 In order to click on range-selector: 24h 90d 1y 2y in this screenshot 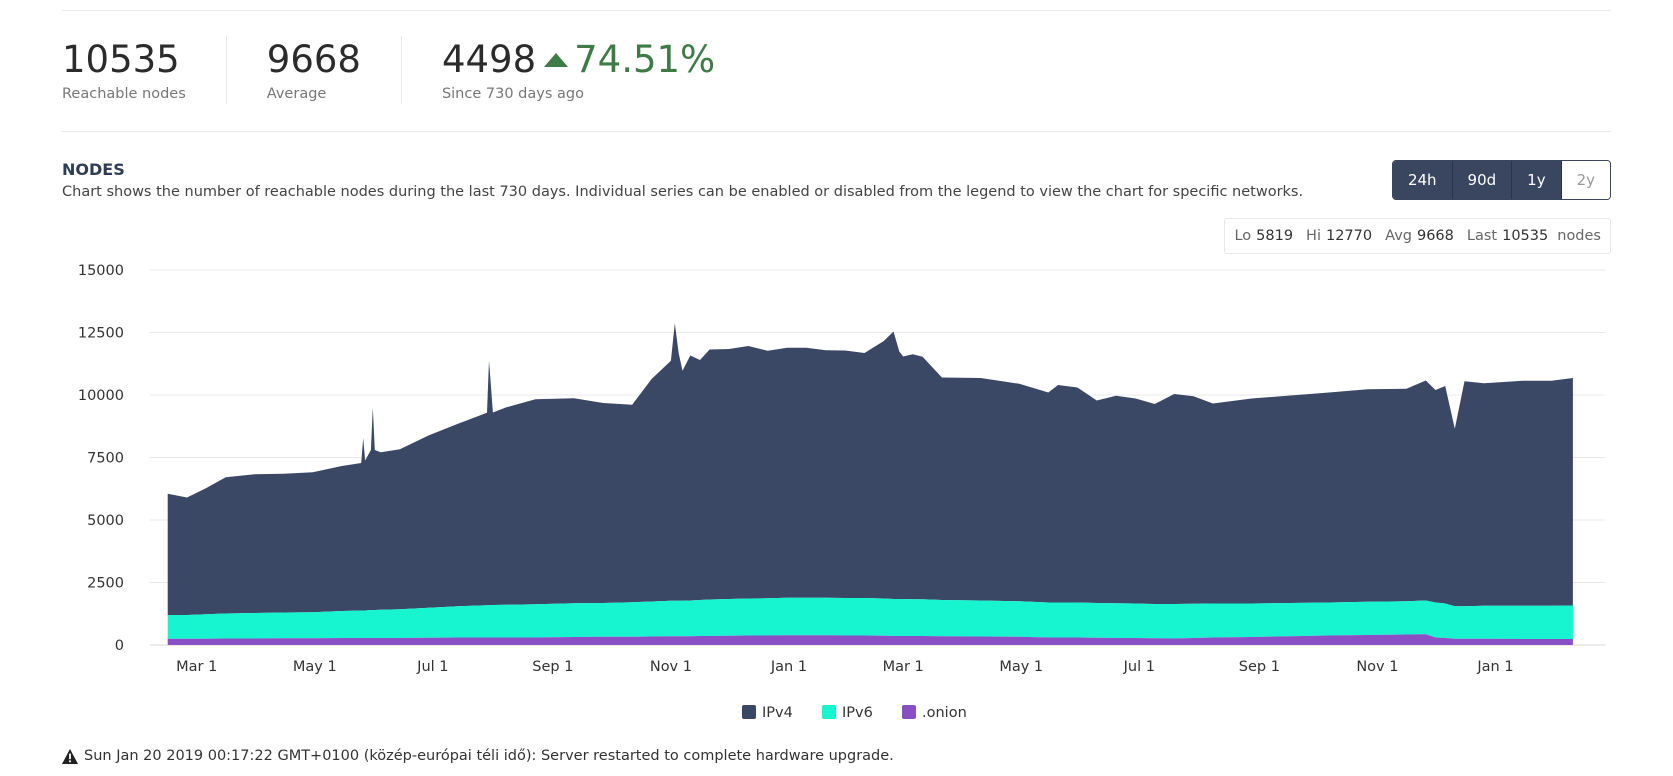, I will do `click(1501, 180)`.